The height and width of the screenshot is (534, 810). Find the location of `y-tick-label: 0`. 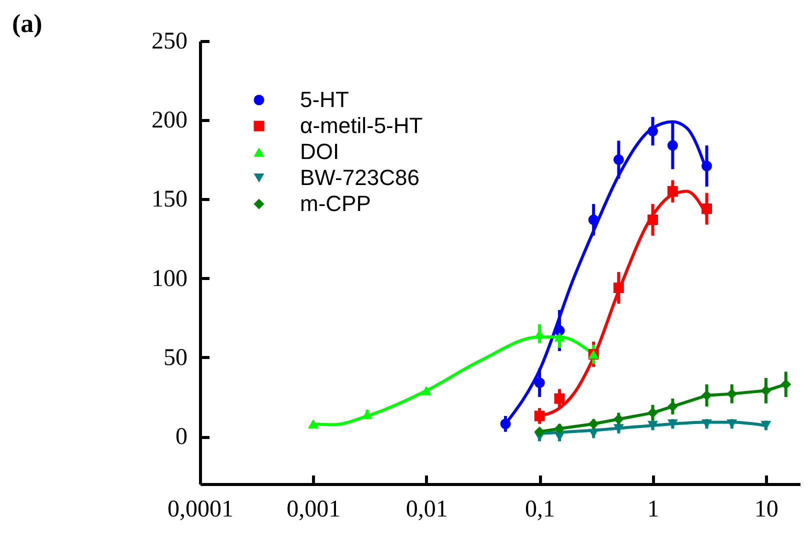

y-tick-label: 0 is located at coordinates (182, 437).